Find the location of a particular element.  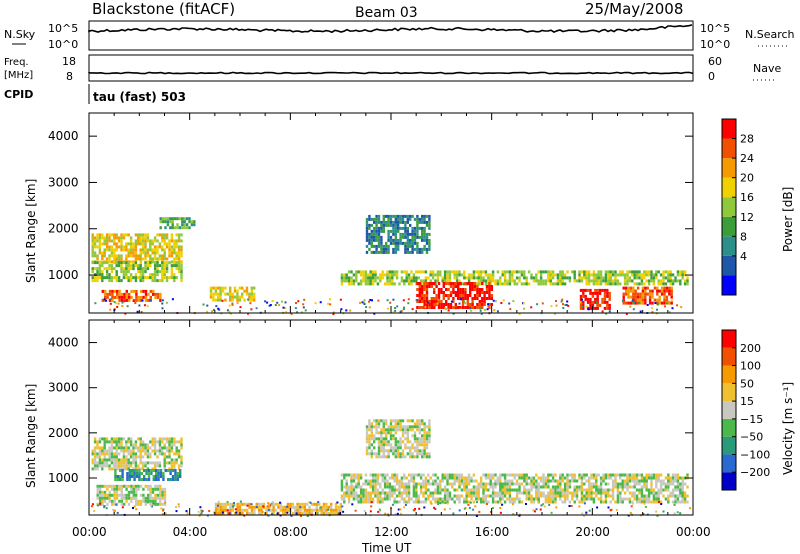

ytick-label: 1000 is located at coordinates (63, 478).